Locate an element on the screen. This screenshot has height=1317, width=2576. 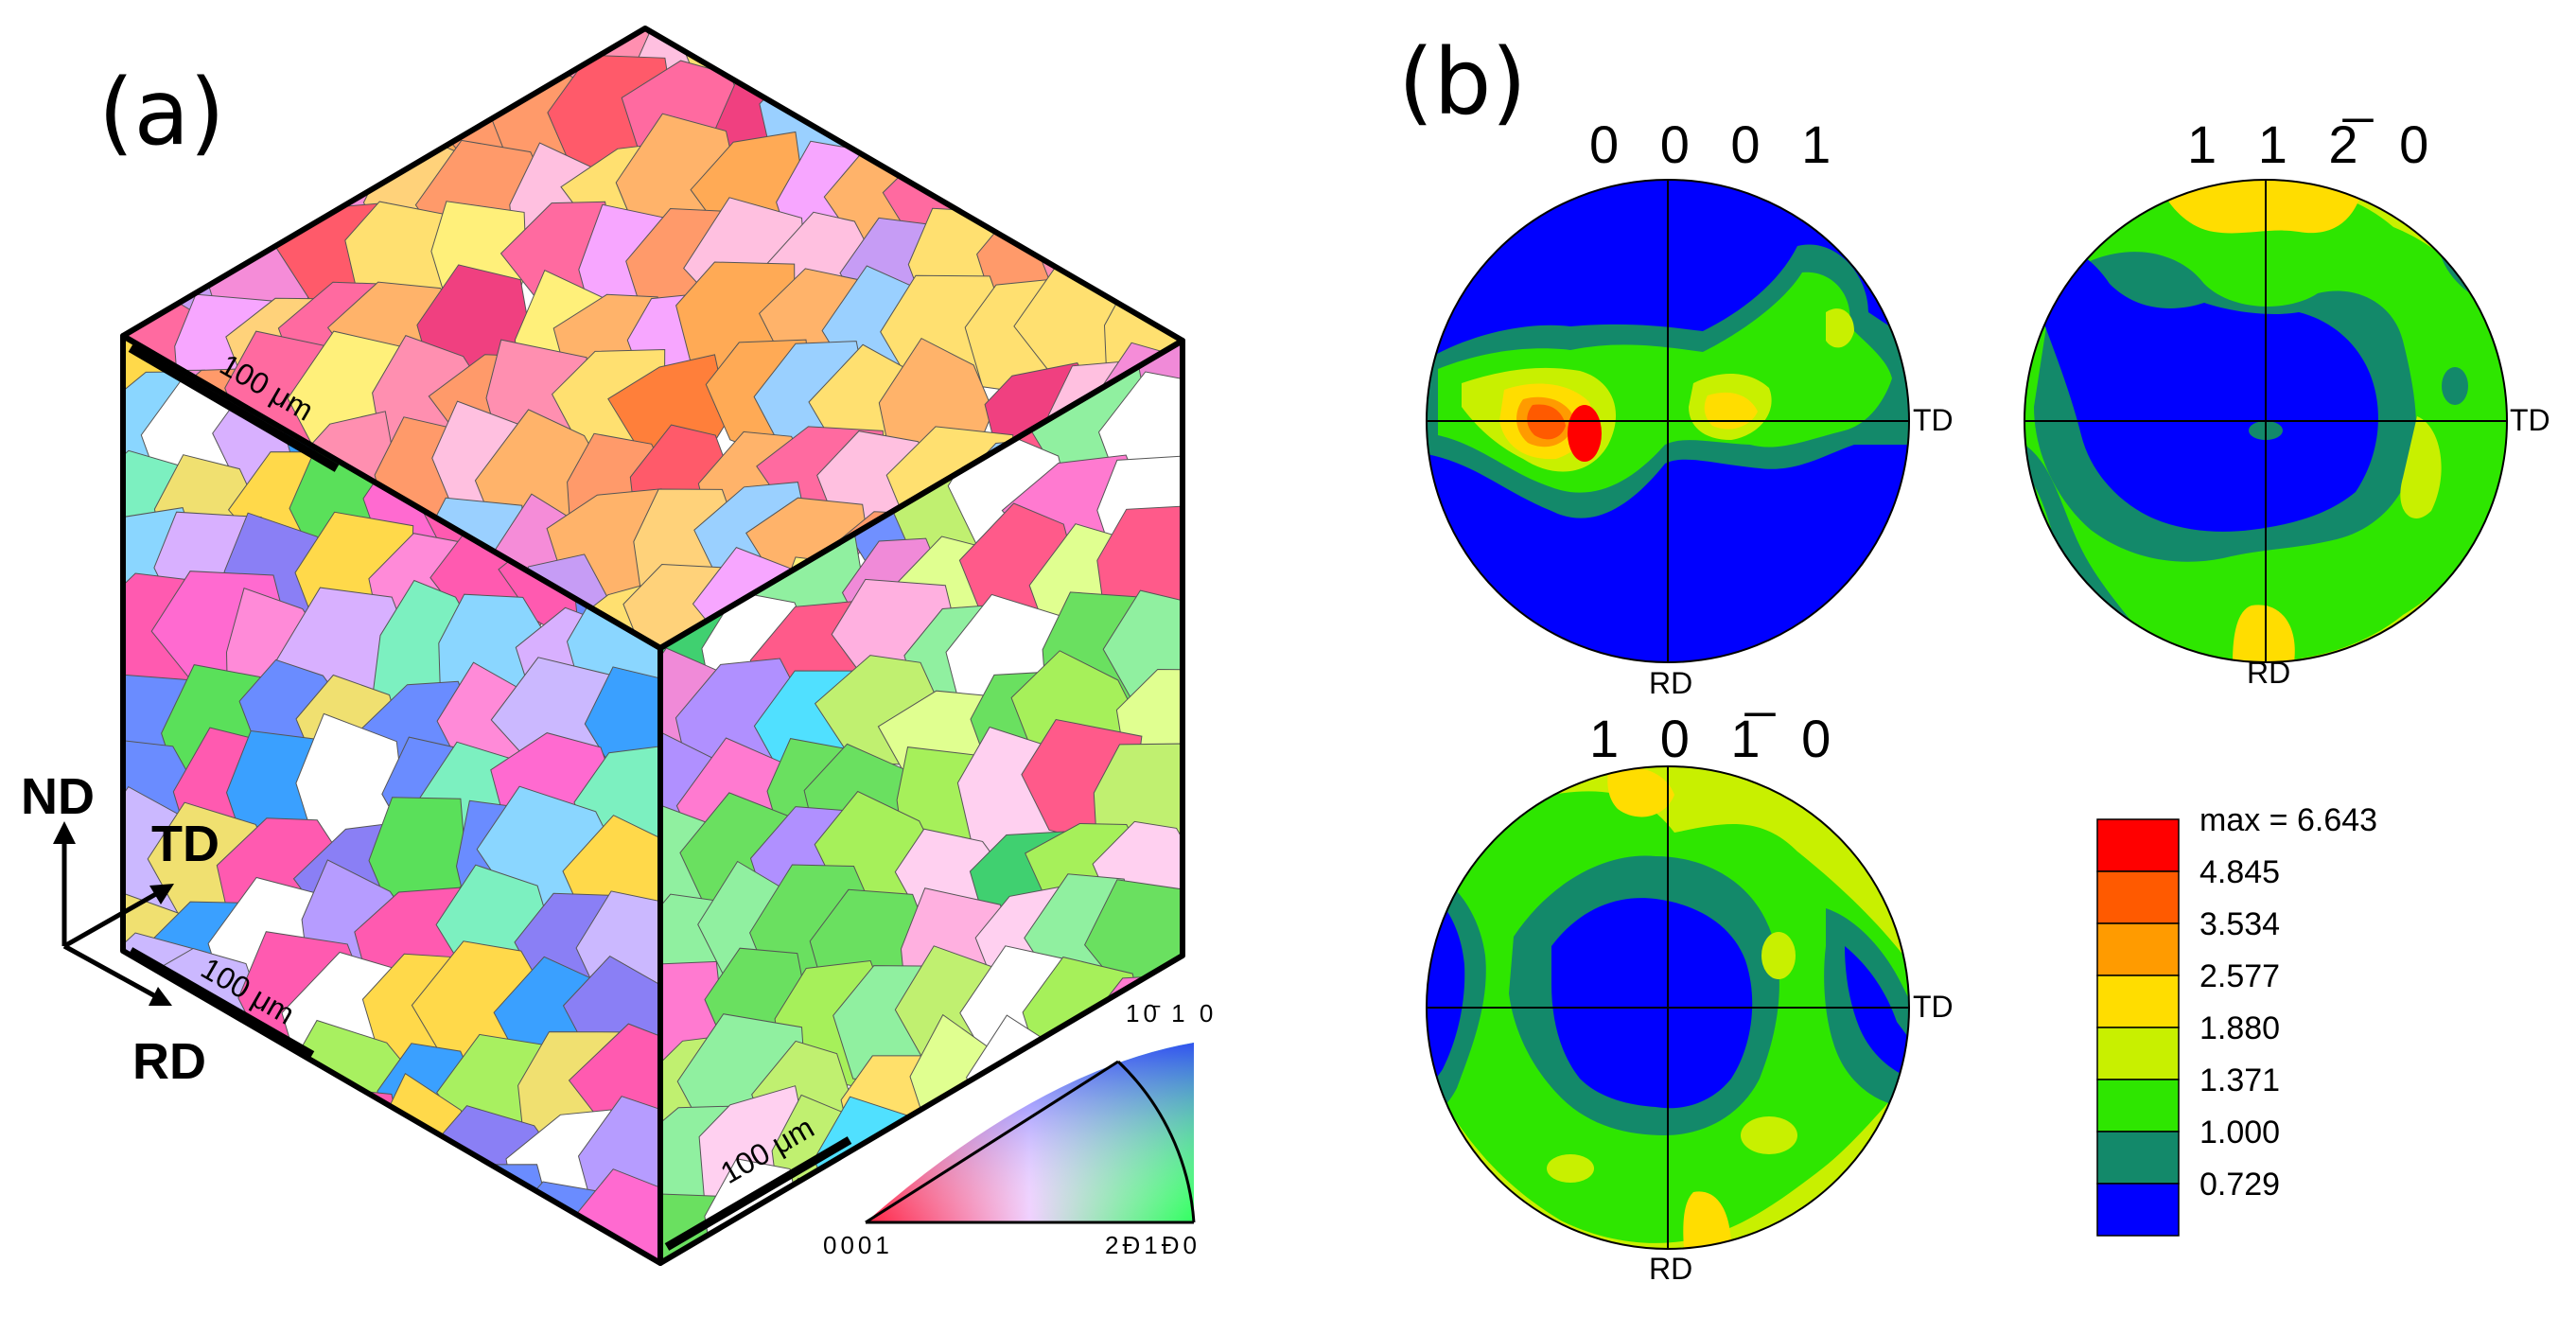
pole-figure-0001: 0 0 0 1 TD RD is located at coordinates (1690, 407).